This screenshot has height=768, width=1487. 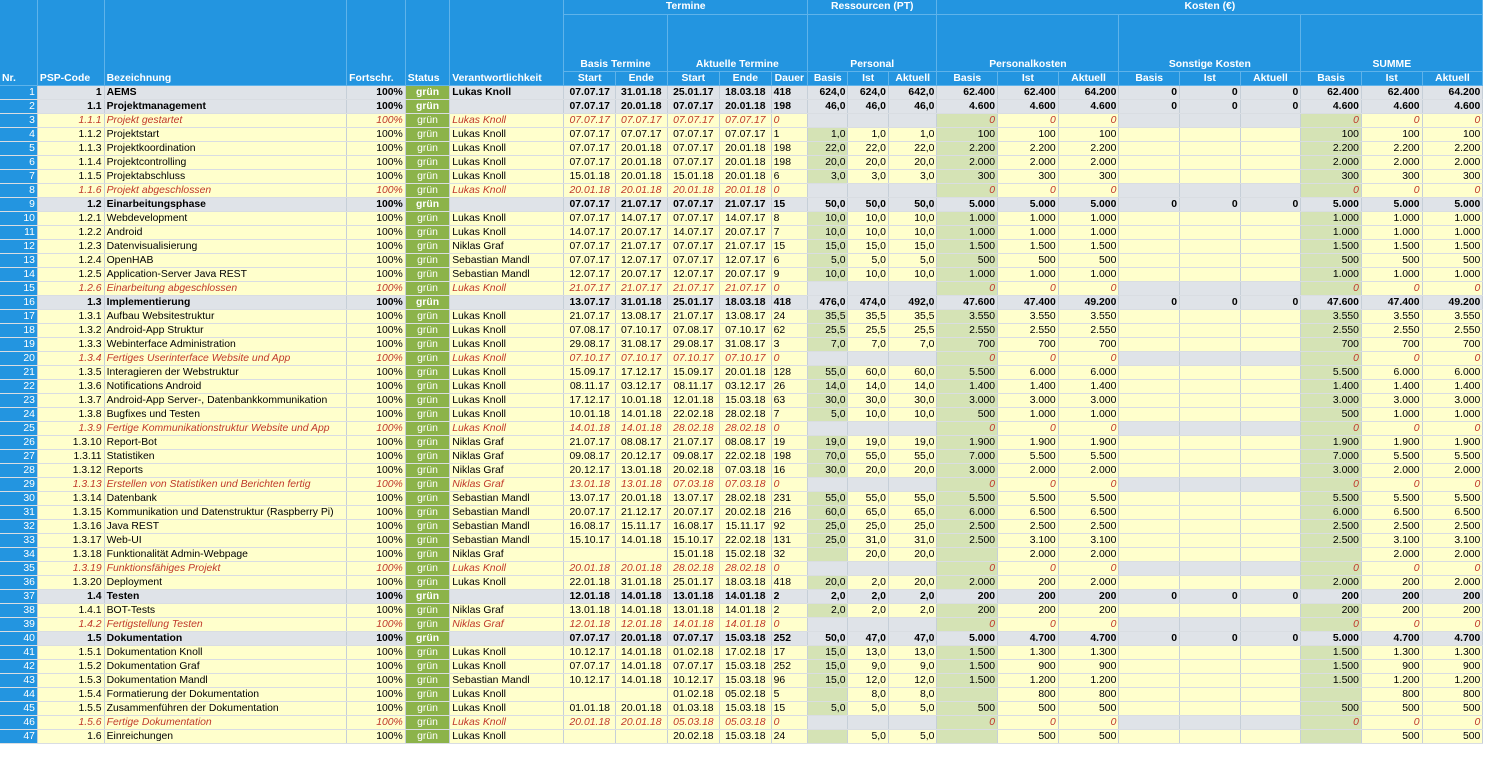 I want to click on cell-aktuell-ende: 17.02.18, so click(x=745, y=652).